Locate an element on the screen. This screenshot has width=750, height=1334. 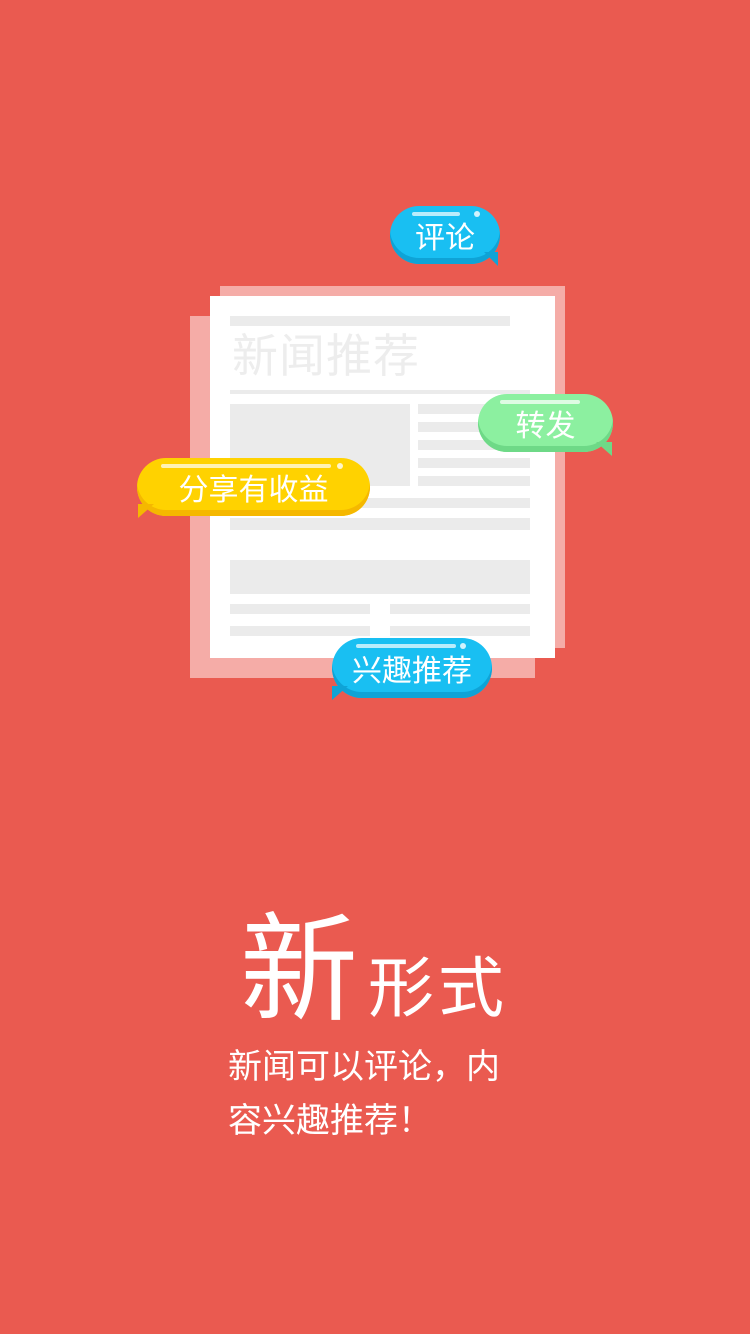
interest-bubble: 兴趣推荐 is located at coordinates (412, 668).